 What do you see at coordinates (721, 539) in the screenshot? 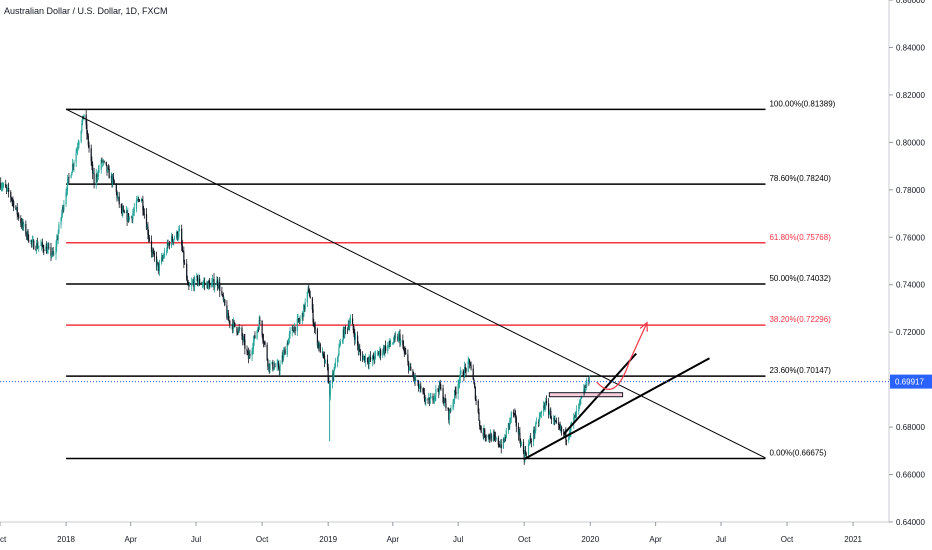
I see `x-tick-label: Jul` at bounding box center [721, 539].